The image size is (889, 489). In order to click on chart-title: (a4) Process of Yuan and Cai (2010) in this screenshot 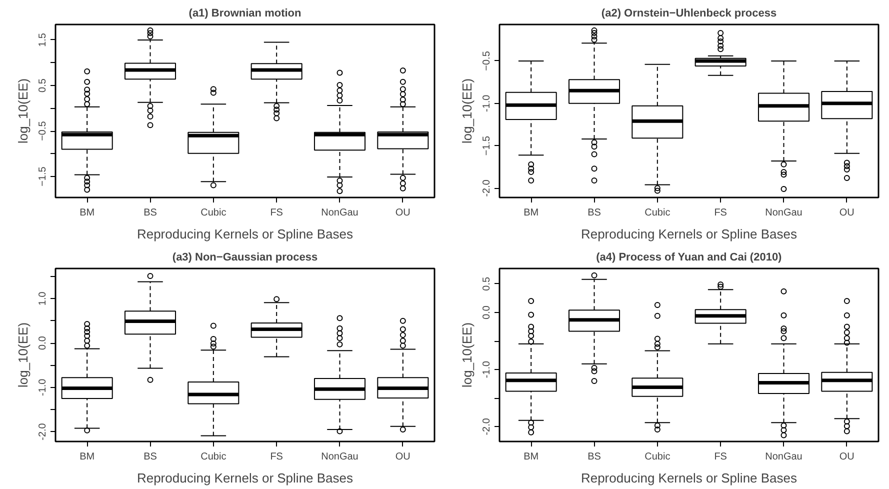, I will do `click(689, 258)`.